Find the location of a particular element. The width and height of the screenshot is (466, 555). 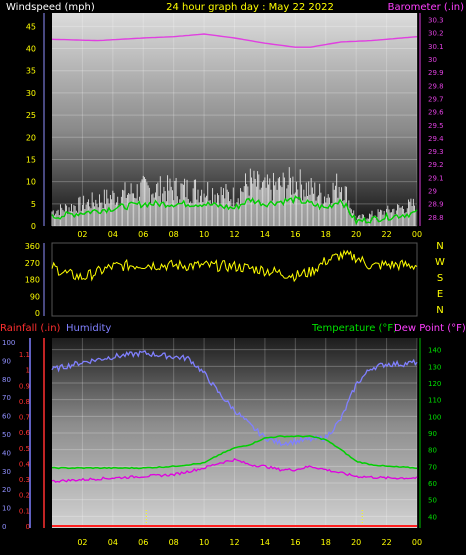

wind-x-tick: 08 is located at coordinates (174, 234).